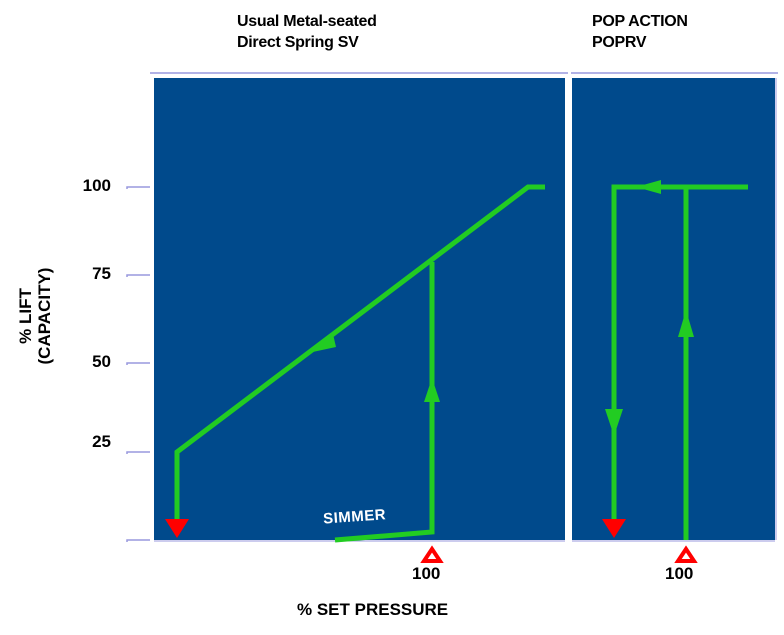  Describe the element at coordinates (101, 441) in the screenshot. I see `ytick-25: 25` at that location.